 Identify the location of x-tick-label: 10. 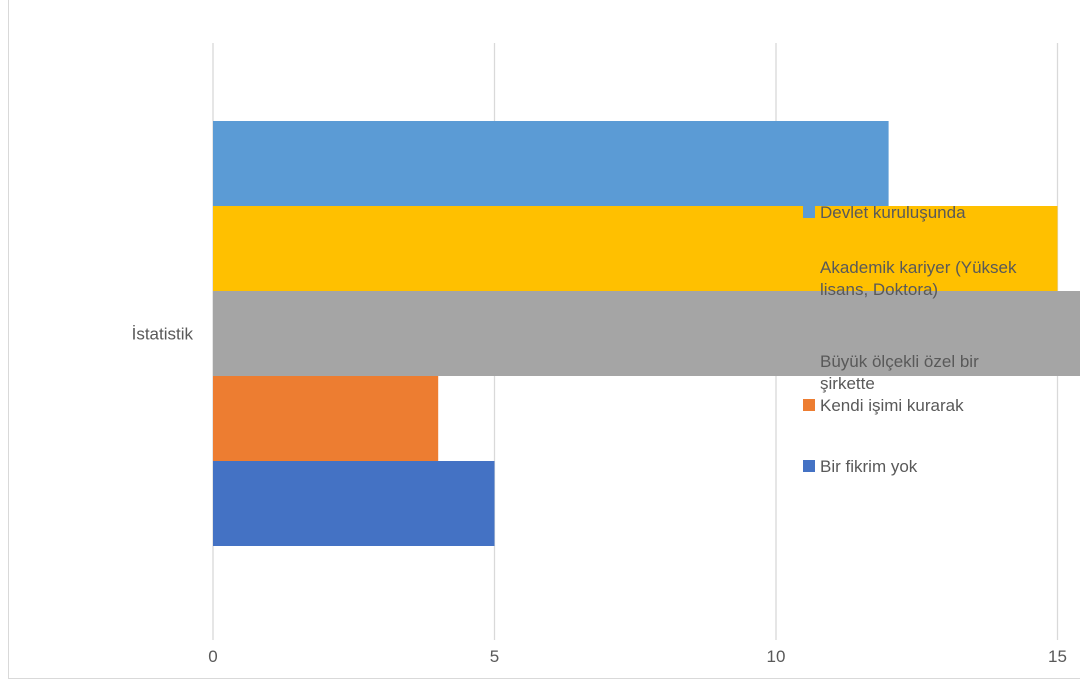
(776, 656).